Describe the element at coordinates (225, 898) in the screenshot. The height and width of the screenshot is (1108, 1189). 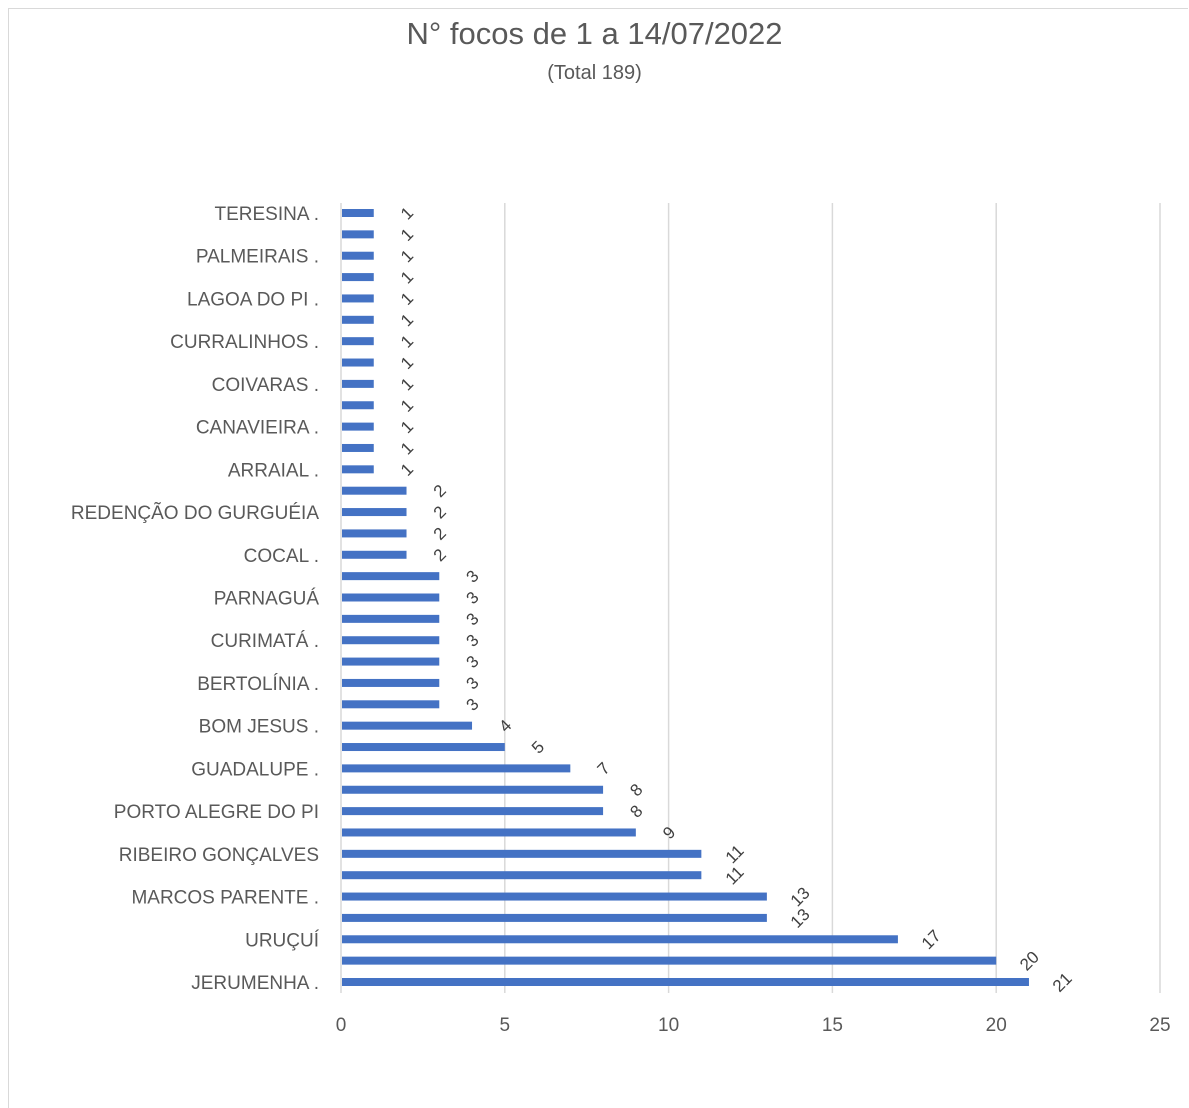
I see `category-label: MARCOS PARENTE .` at that location.